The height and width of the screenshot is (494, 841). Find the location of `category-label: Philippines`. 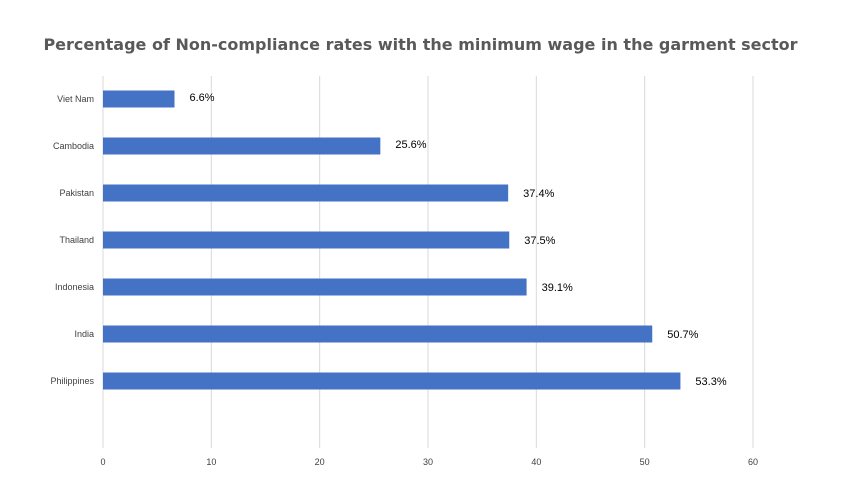

category-label: Philippines is located at coordinates (72, 381).